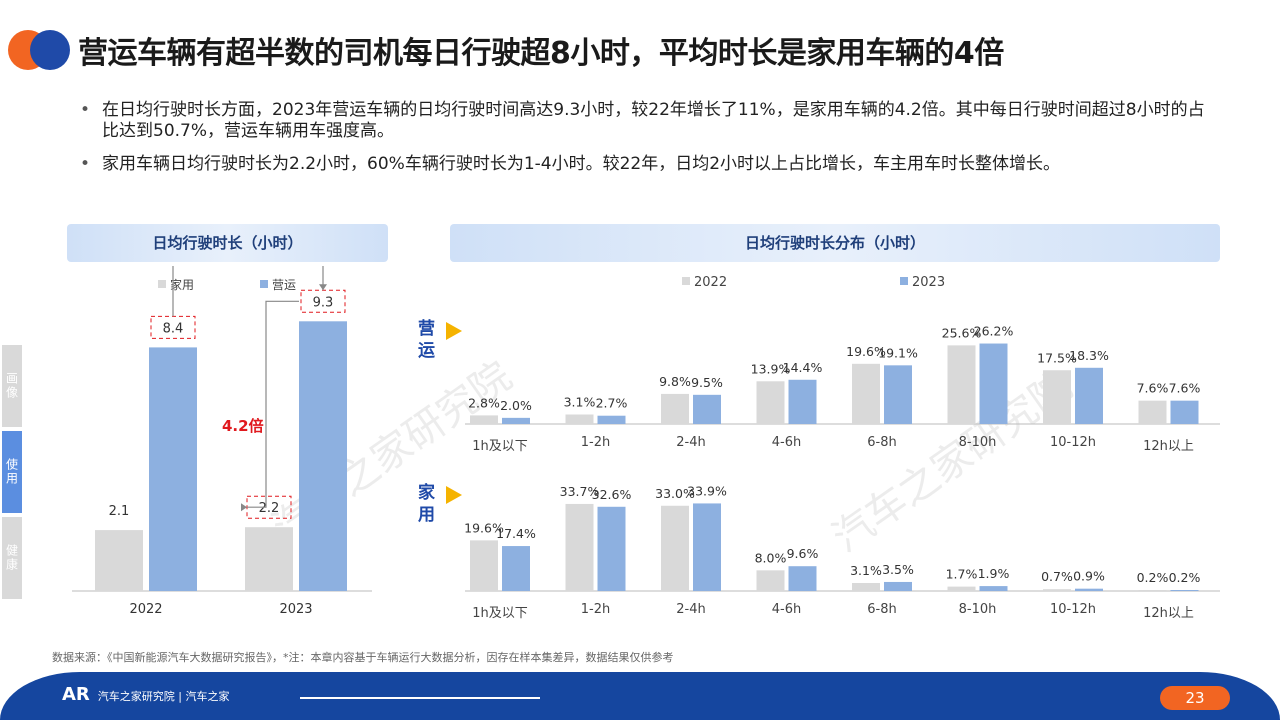 This screenshot has height=720, width=1280. I want to click on bar-营运-2022-12h以上, so click(1152, 412).